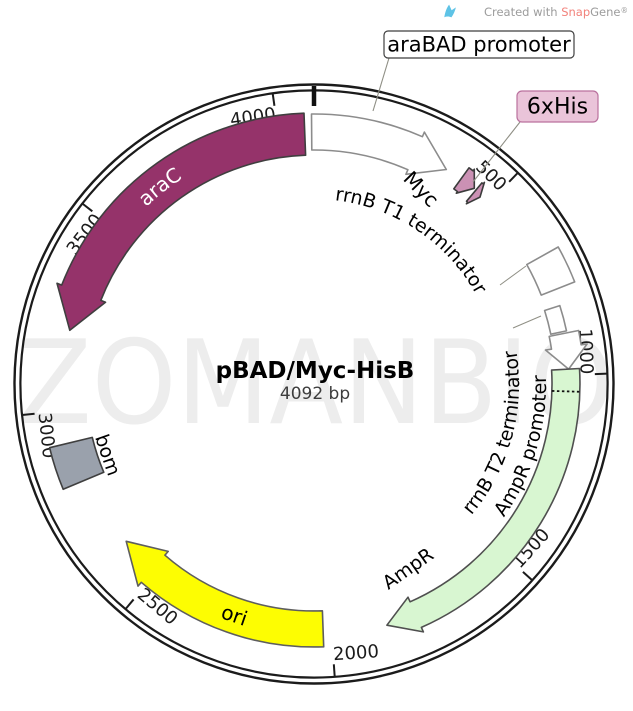 The width and height of the screenshot is (633, 711). Describe the element at coordinates (464, 180) in the screenshot. I see `Myc-shape` at that location.